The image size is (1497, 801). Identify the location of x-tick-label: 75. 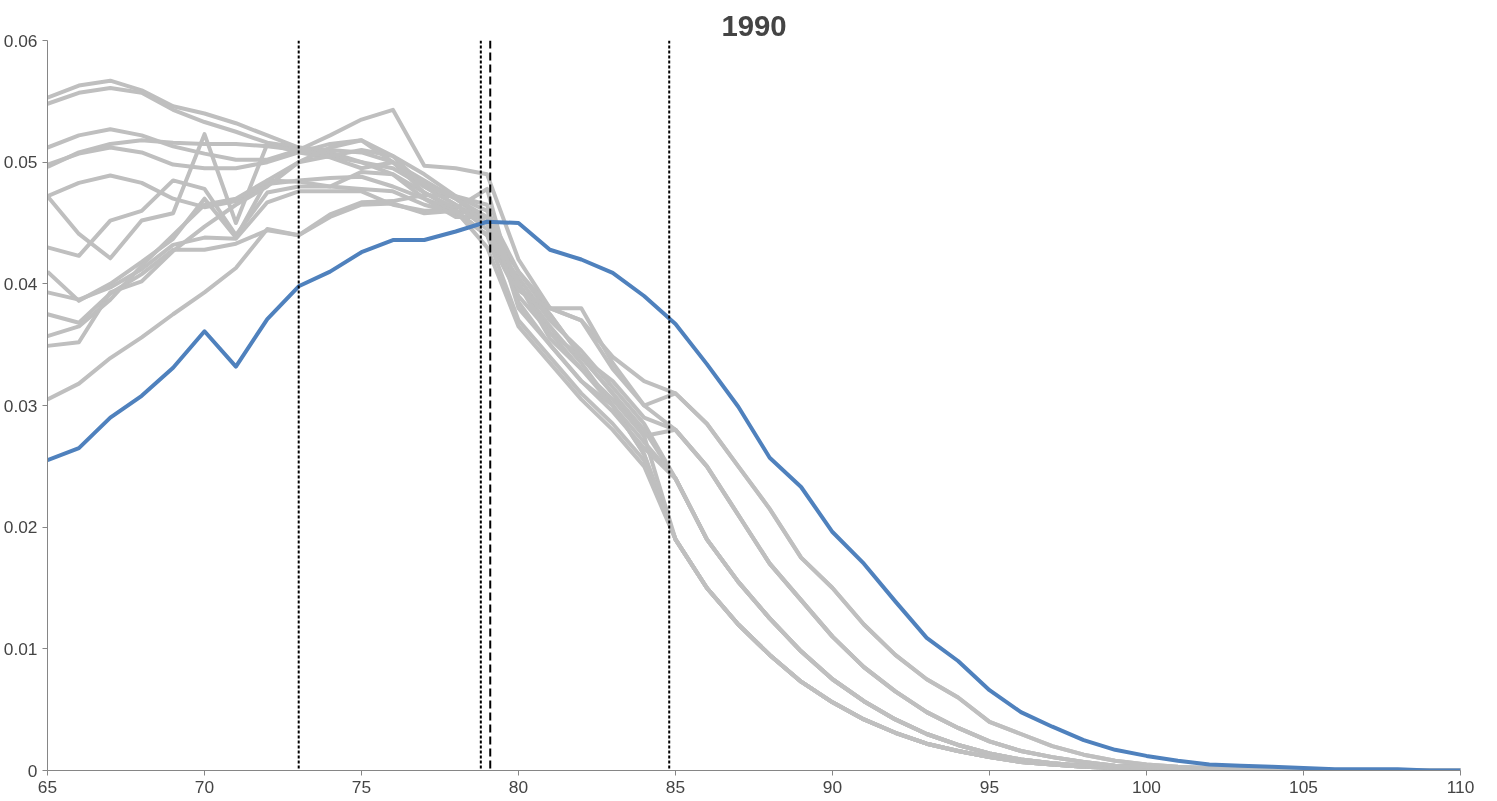
(361, 786).